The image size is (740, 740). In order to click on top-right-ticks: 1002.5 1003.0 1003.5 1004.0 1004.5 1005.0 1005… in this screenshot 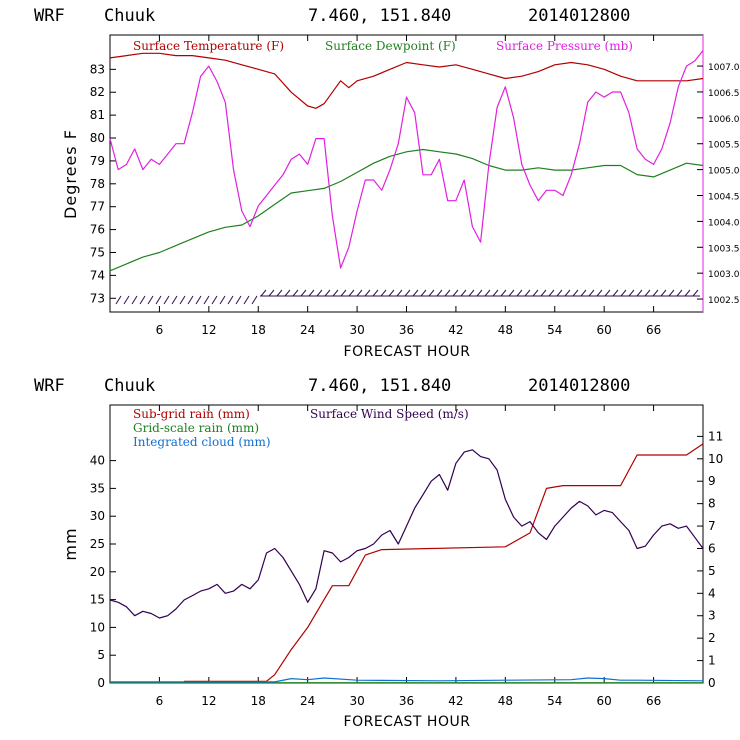, I will do `click(718, 184)`.